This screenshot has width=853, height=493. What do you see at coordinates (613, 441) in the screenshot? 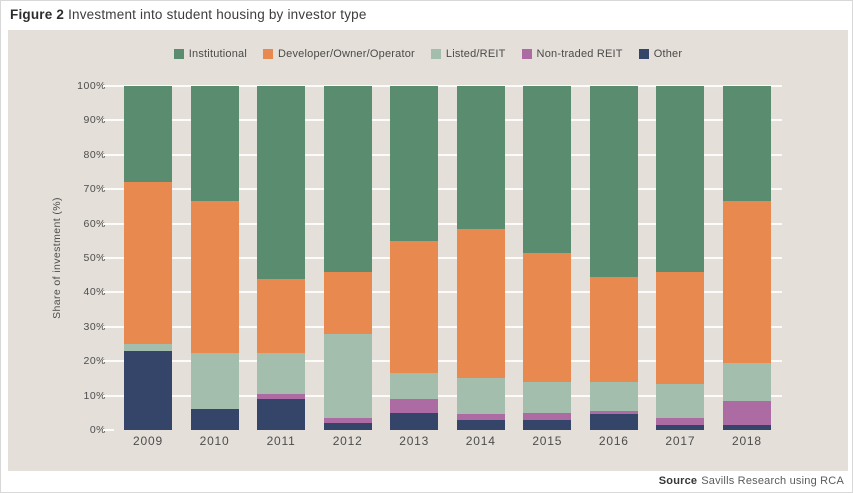
I see `x-tick-label: 2016` at bounding box center [613, 441].